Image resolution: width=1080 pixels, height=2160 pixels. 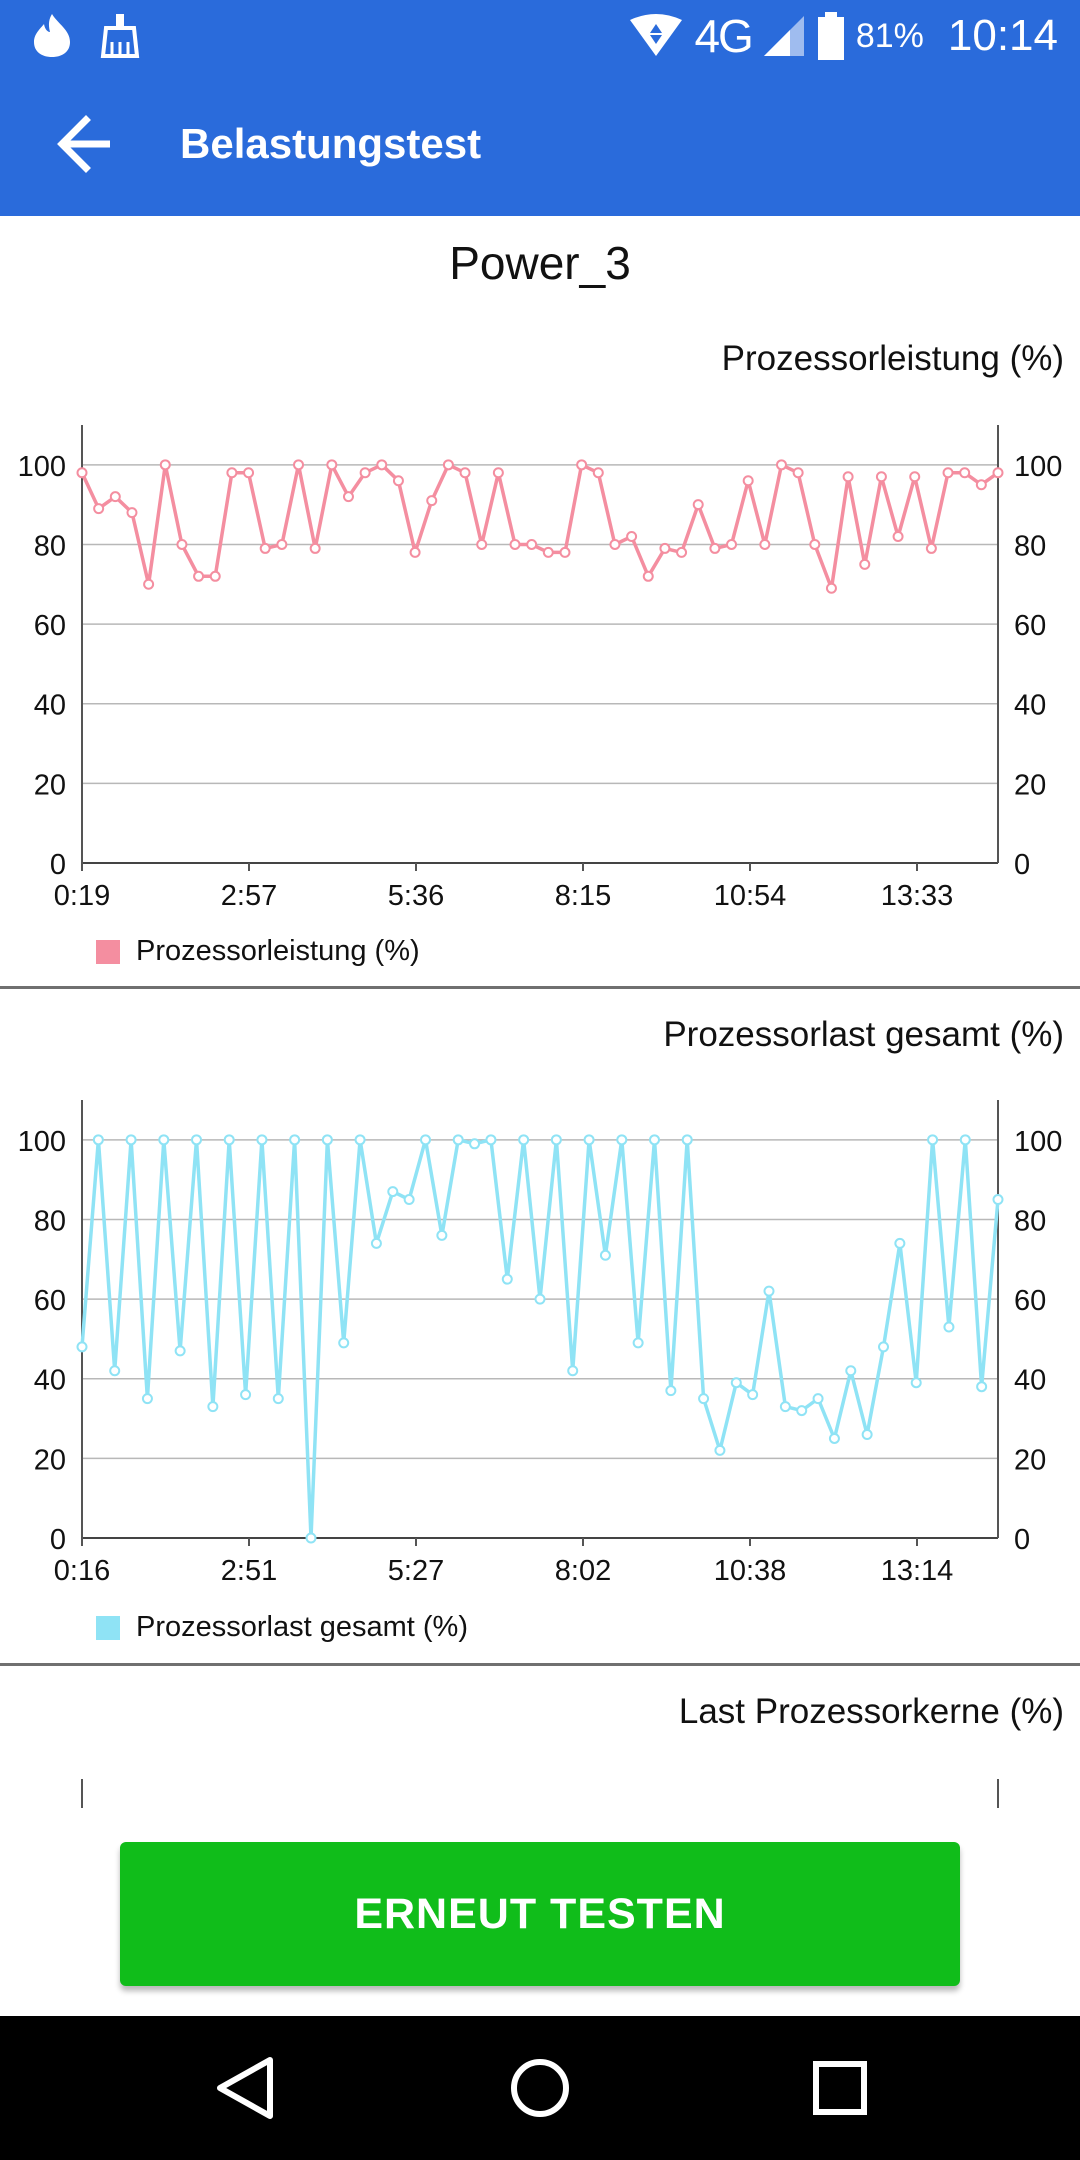 I want to click on battery-level: 81%, so click(x=889, y=35).